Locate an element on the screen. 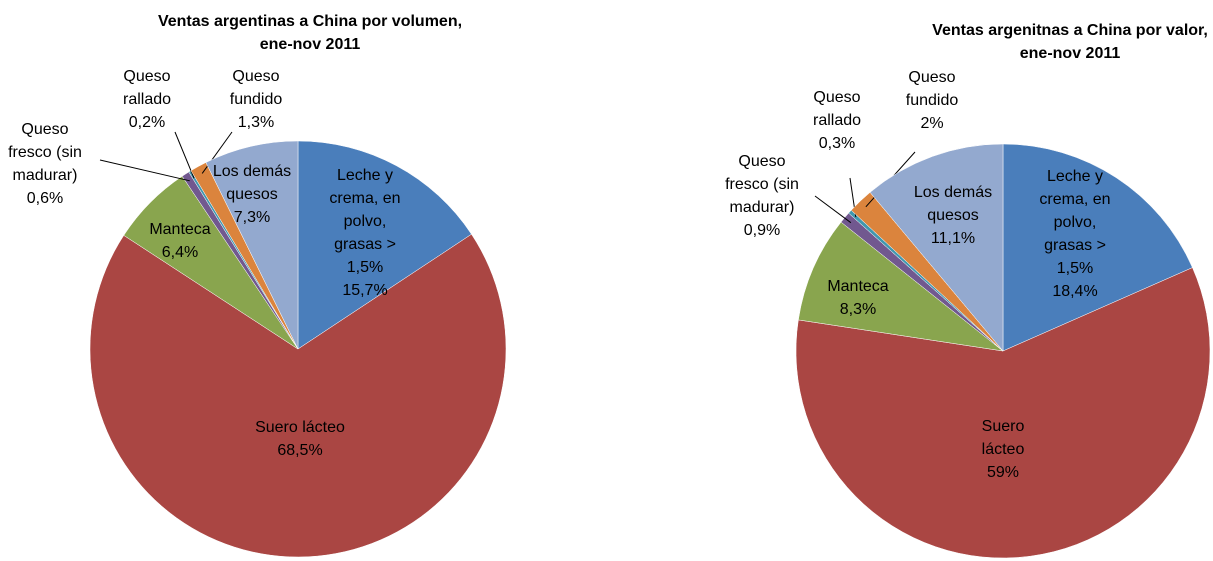  value-label: 11,1% is located at coordinates (953, 238).